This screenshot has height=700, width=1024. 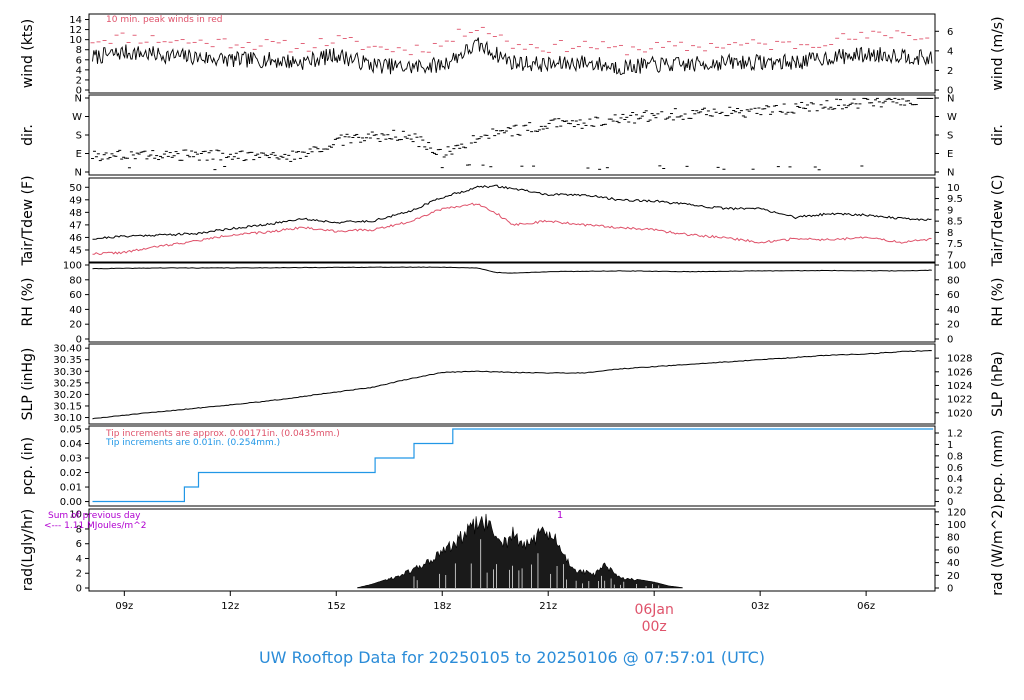 I want to click on right-axis-label-rh: RH (%), so click(x=998, y=302).